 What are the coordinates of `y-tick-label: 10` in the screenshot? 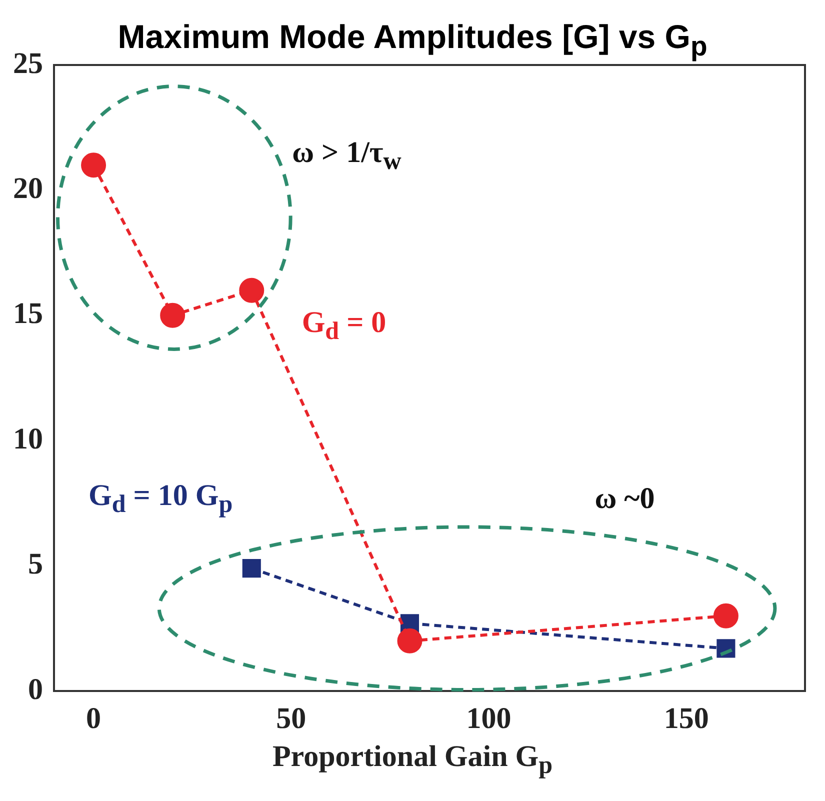 It's located at (28, 439).